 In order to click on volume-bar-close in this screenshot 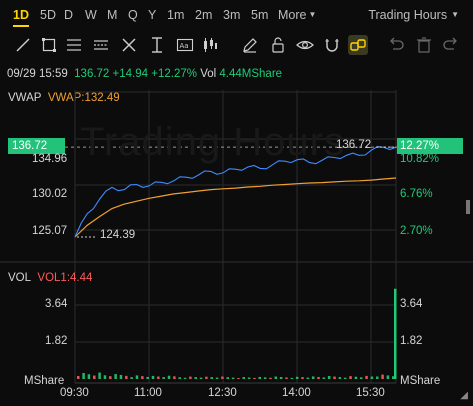, I will do `click(395, 333)`.